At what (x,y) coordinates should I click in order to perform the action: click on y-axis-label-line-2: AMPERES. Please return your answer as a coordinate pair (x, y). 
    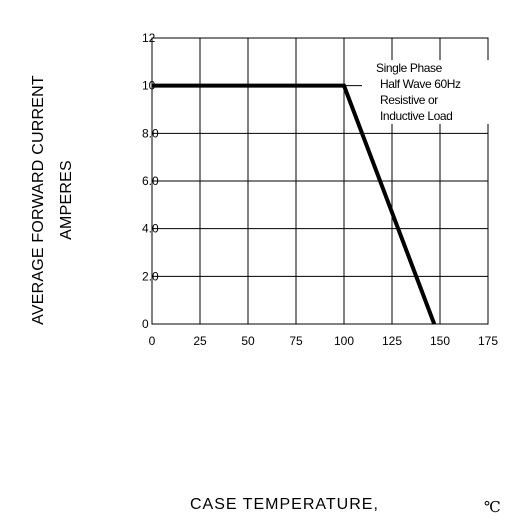
    Looking at the image, I should click on (66, 200).